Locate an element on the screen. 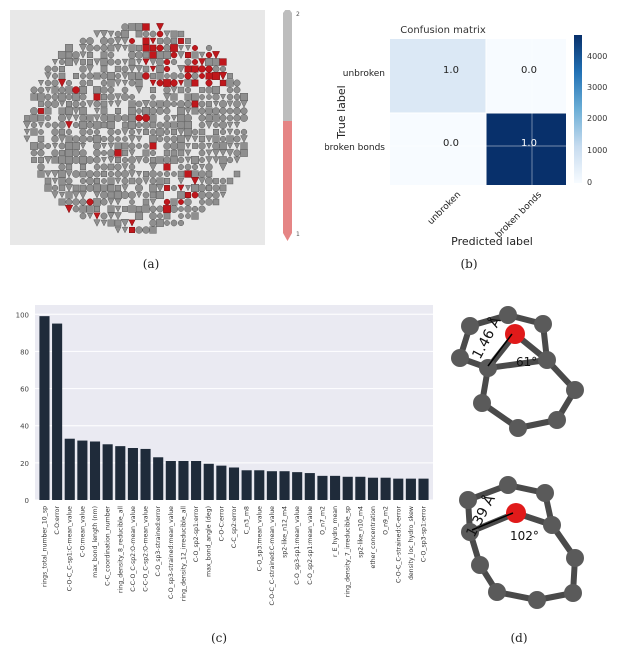  x-tick-label: C-O_sp2-sp1:error is located at coordinates (196, 534).